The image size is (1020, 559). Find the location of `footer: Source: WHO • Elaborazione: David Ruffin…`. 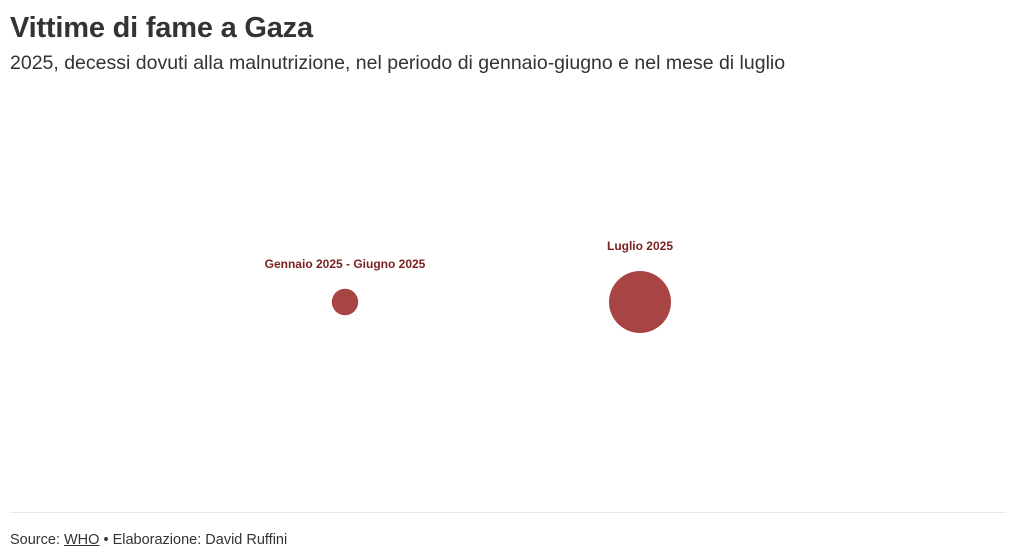

footer: Source: WHO • Elaborazione: David Ruffin… is located at coordinates (148, 540).